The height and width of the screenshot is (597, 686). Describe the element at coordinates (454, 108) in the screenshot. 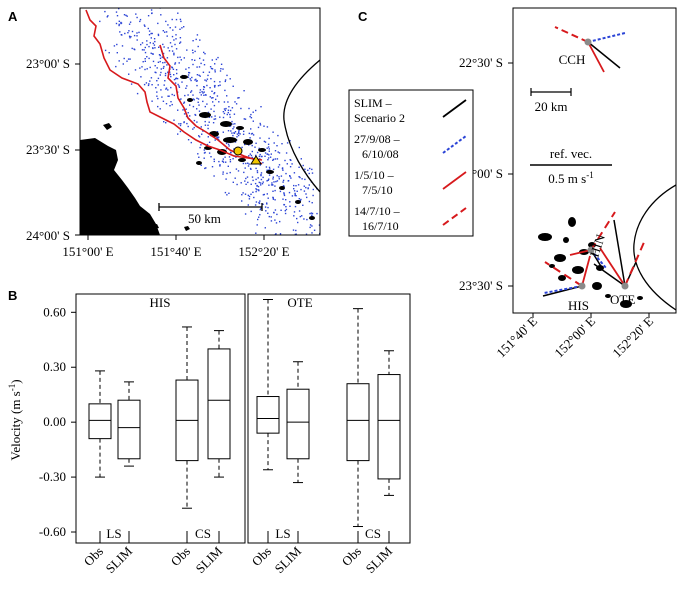

I see `legend-swatch-slim` at that location.